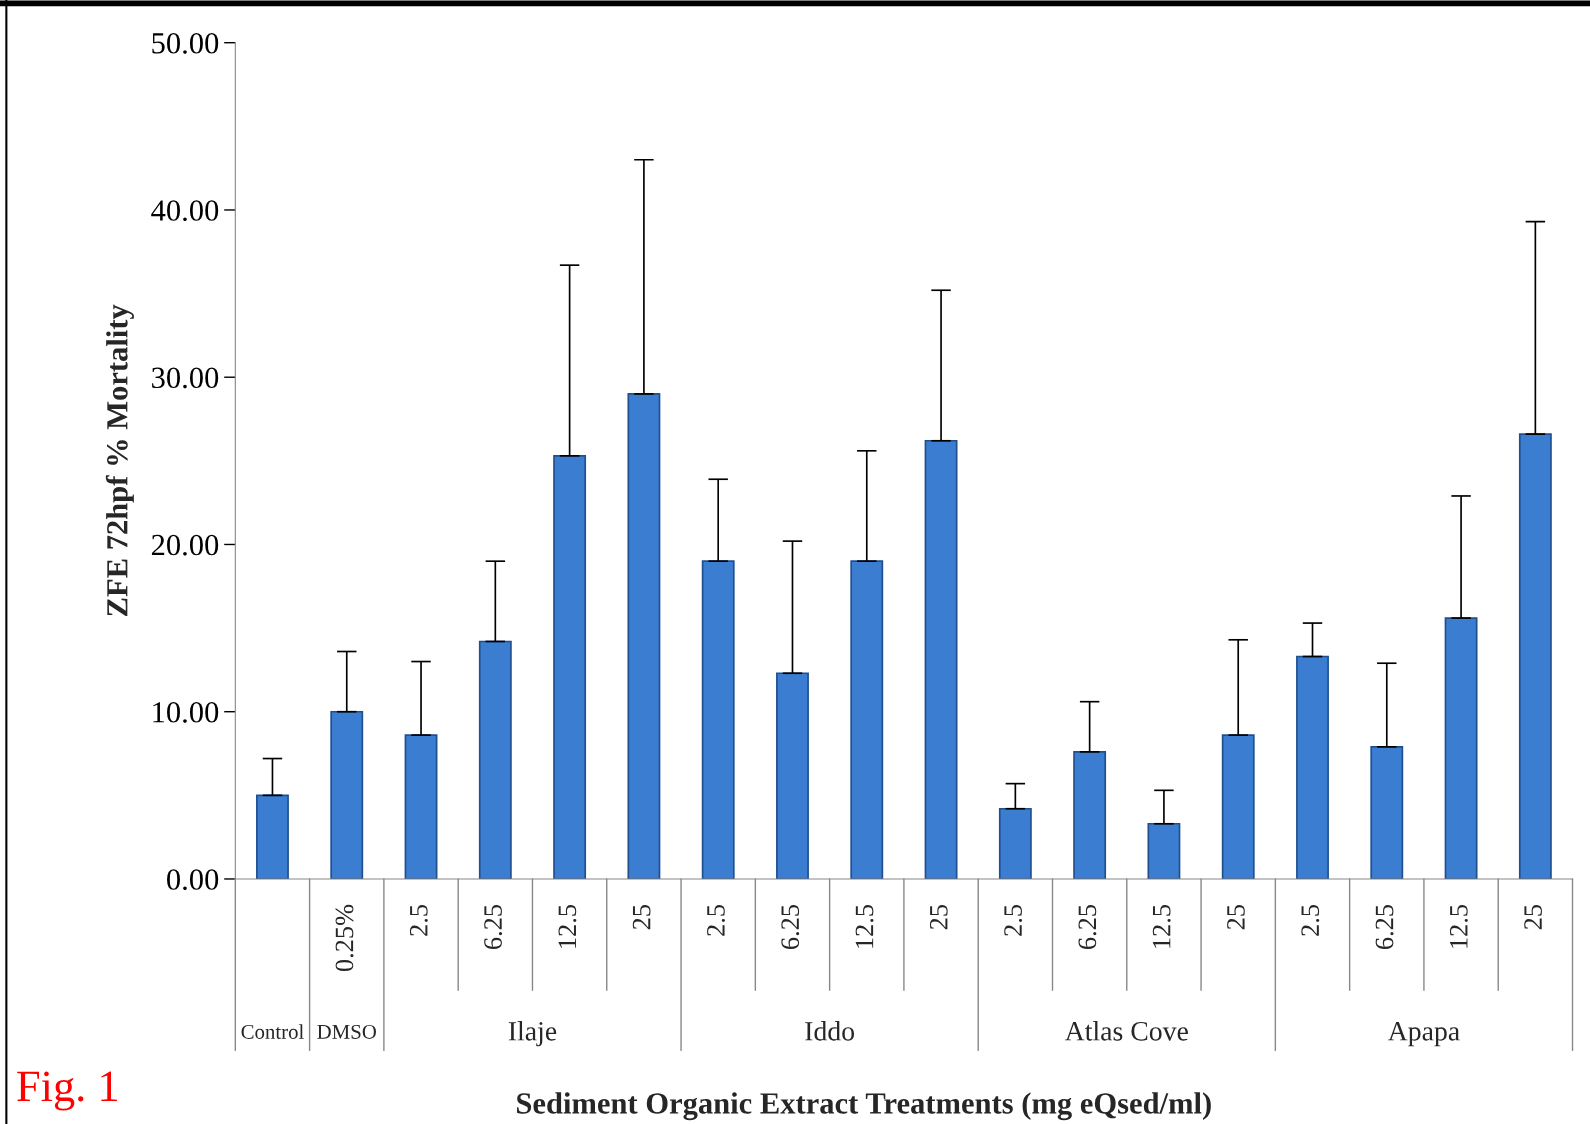 The width and height of the screenshot is (1590, 1124). What do you see at coordinates (272, 1031) in the screenshot?
I see `text: Control` at bounding box center [272, 1031].